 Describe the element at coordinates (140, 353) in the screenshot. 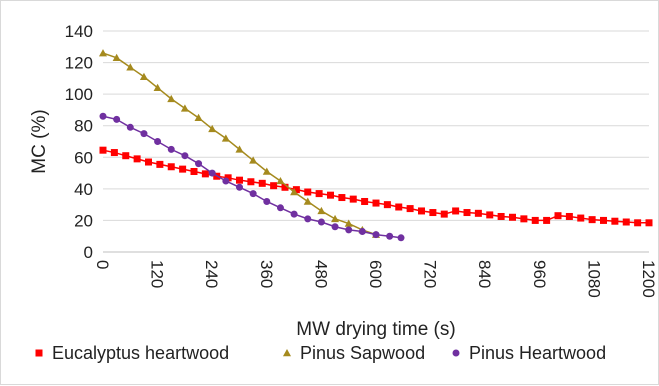

I see `legend-label: Eucalyptus heartwood` at that location.